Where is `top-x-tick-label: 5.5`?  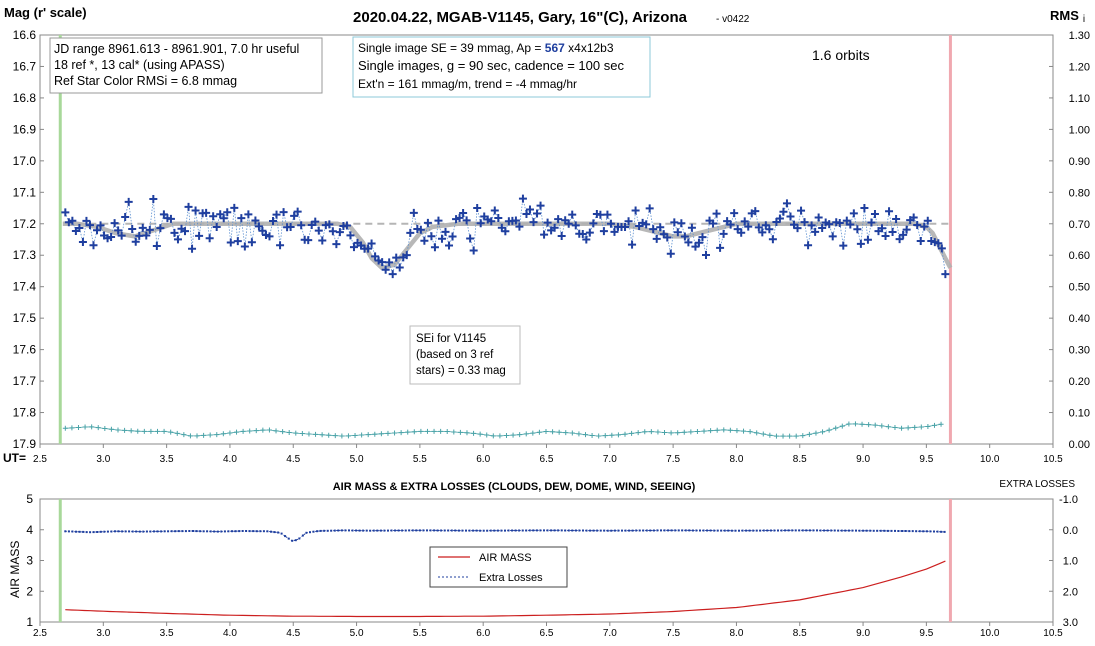
top-x-tick-label: 5.5 is located at coordinates (420, 459).